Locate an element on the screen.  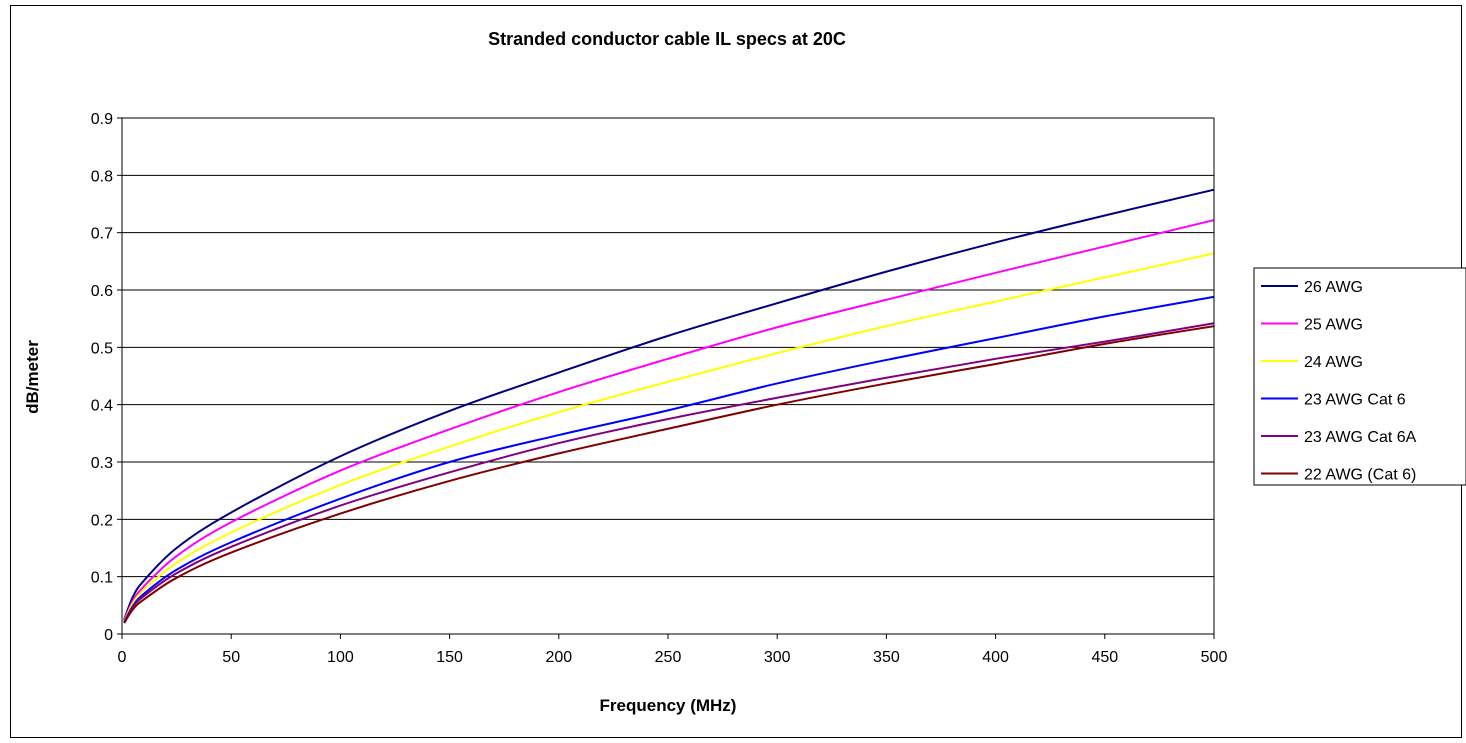
y-tick-label: 0.1 is located at coordinates (102, 578).